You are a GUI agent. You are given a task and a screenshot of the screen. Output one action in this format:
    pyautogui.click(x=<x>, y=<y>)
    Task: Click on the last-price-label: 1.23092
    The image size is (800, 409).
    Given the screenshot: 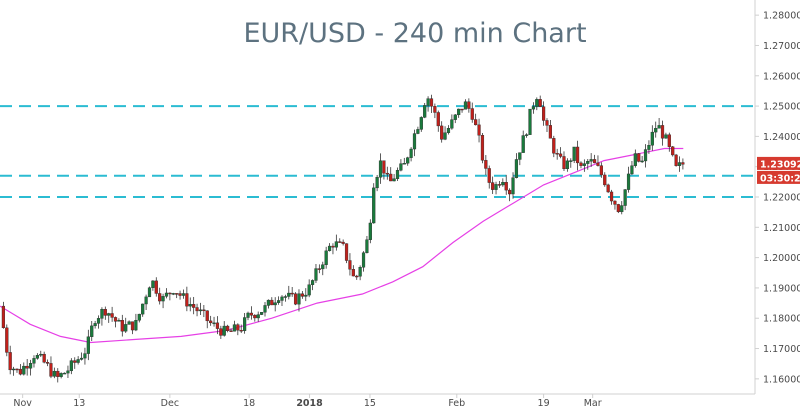 What is the action you would take?
    pyautogui.click(x=780, y=164)
    